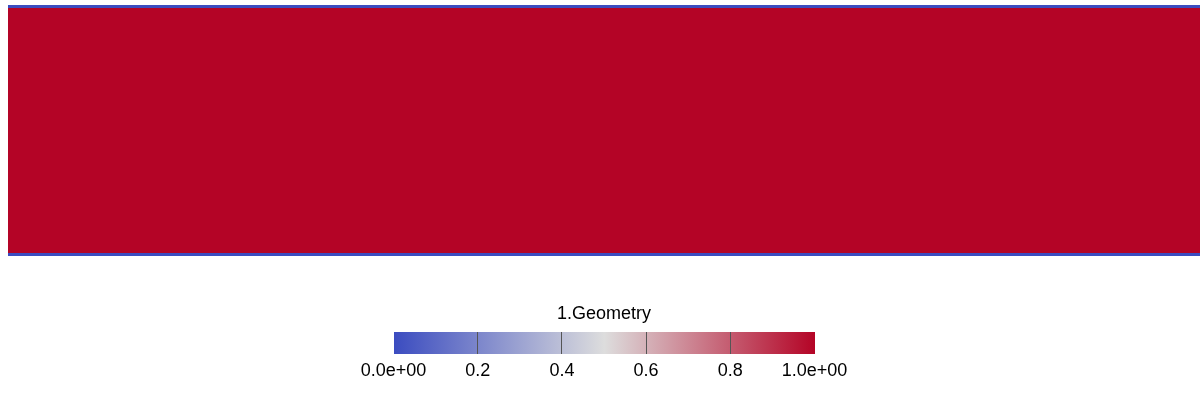  What do you see at coordinates (478, 370) in the screenshot?
I see `color-bar-label: 0.2` at bounding box center [478, 370].